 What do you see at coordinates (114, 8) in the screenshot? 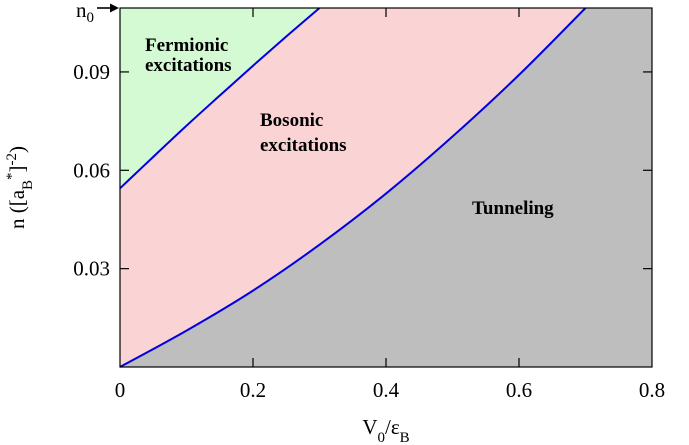
I see `n0-arrow-head` at bounding box center [114, 8].